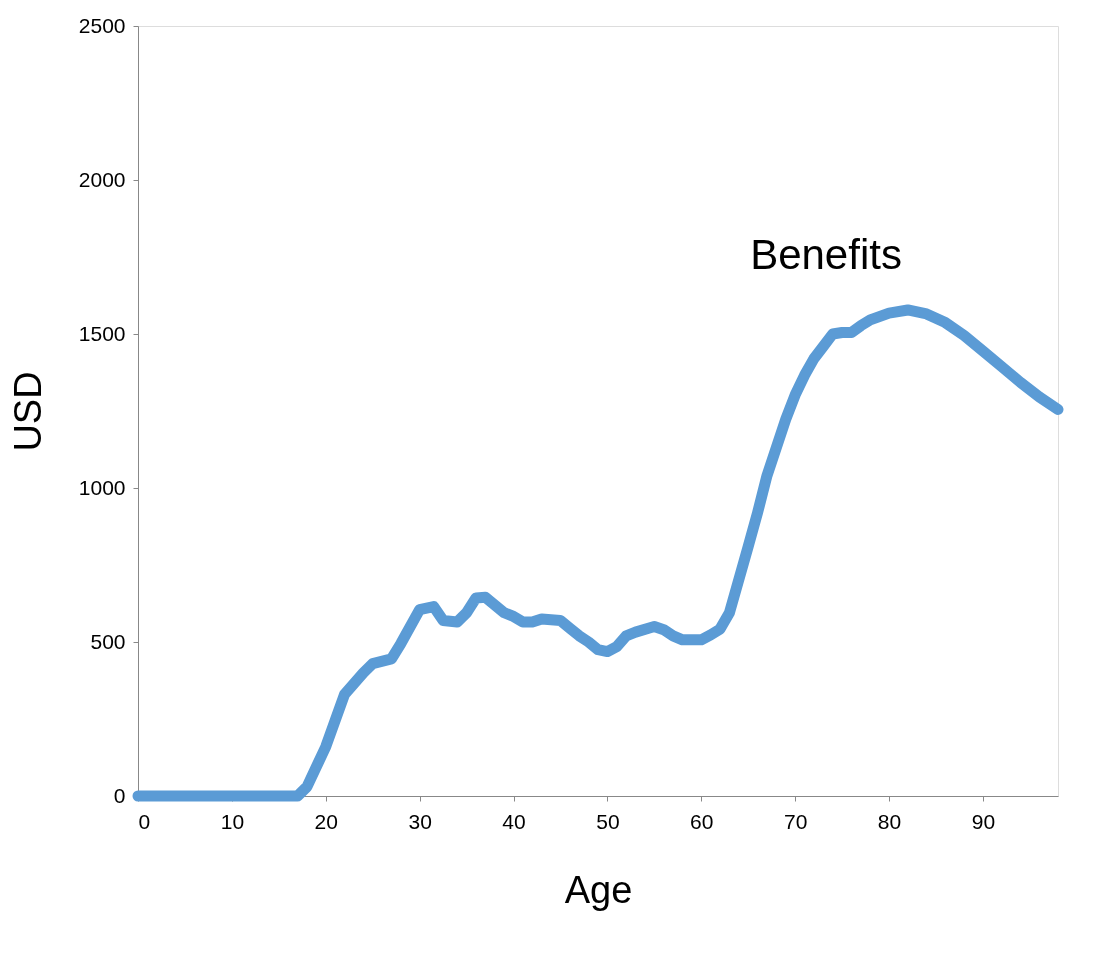  I want to click on x-tick-label: 50, so click(608, 821).